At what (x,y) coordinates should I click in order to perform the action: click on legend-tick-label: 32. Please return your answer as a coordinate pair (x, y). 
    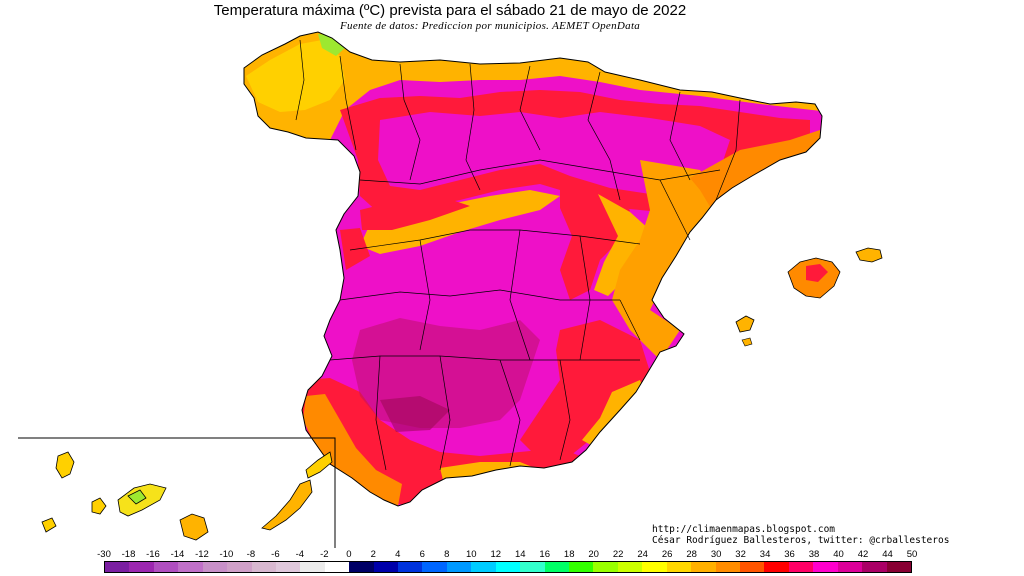
    Looking at the image, I should click on (740, 554).